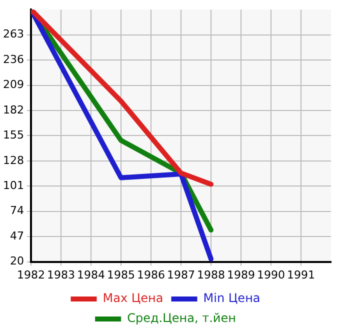  I want to click on legend-label: Сред.Цена, т.йен, so click(181, 318).